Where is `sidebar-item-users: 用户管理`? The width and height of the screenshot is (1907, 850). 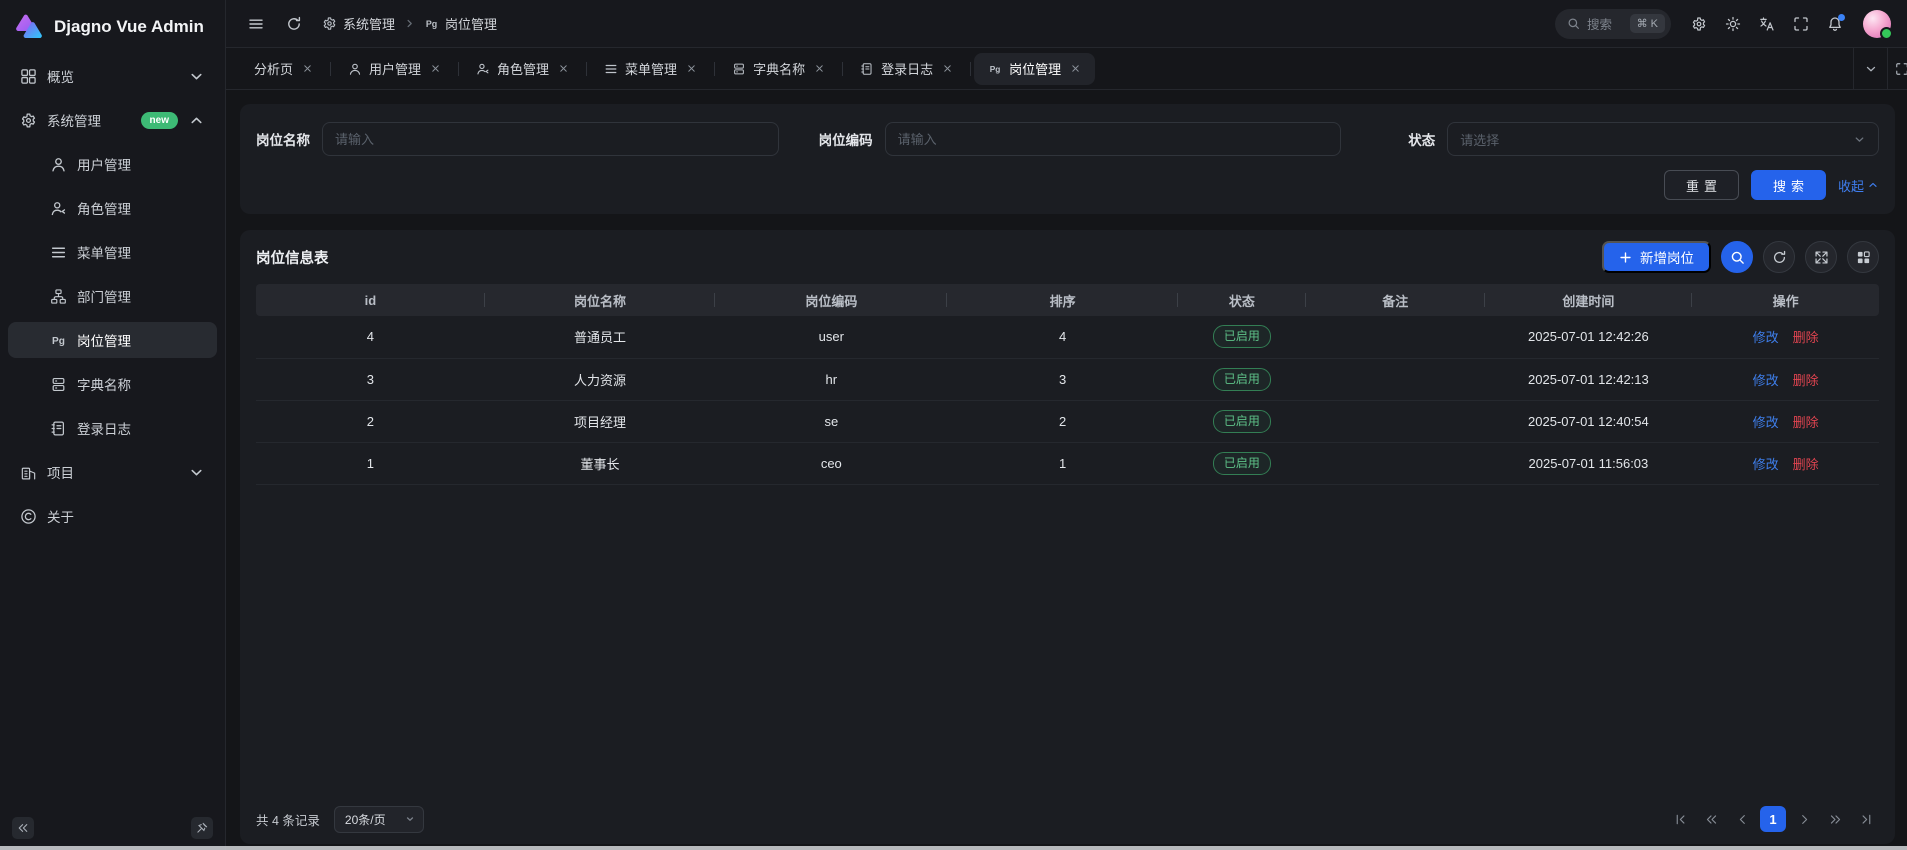
sidebar-item-users: 用户管理 is located at coordinates (112, 164).